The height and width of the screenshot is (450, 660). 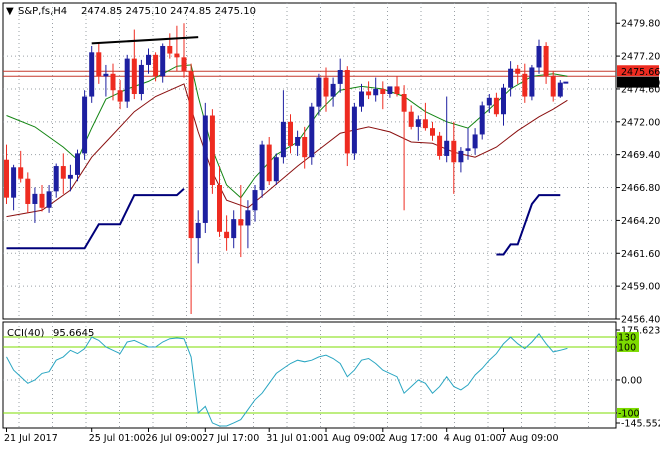 What do you see at coordinates (42, 11) in the screenshot?
I see `symbol-label: S&P,fs,H4` at bounding box center [42, 11].